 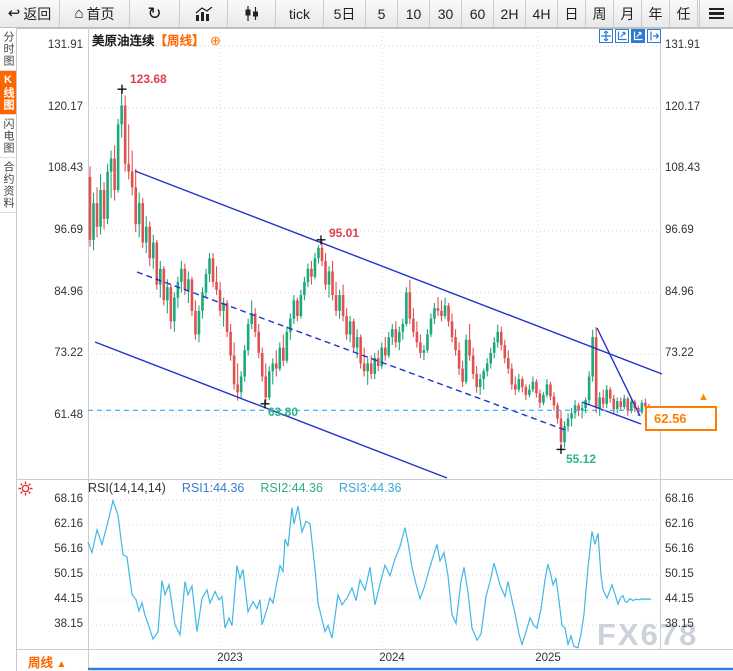 I want to click on channel-midline-dashed, so click(x=351, y=351).